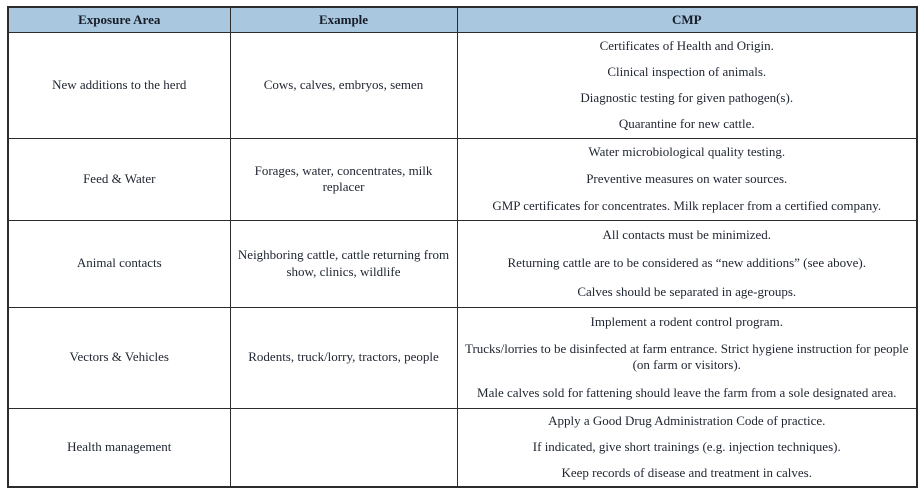  What do you see at coordinates (119, 447) in the screenshot?
I see `exposure-area-cell: Health management` at bounding box center [119, 447].